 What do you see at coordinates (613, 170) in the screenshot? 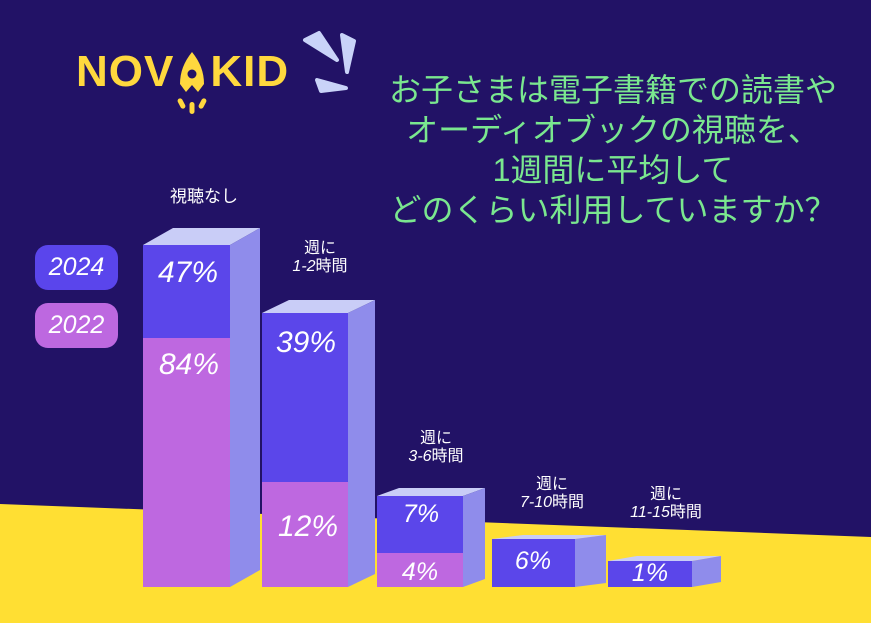
I see `title-line-3: 1週間に平均して` at bounding box center [613, 170].